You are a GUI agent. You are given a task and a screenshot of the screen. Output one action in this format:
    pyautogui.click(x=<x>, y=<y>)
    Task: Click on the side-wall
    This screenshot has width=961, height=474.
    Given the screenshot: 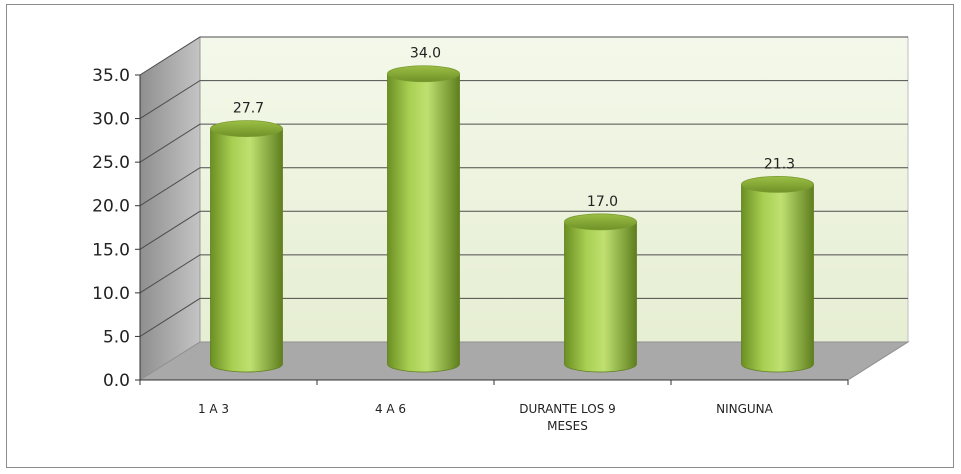 What is the action you would take?
    pyautogui.click(x=170, y=208)
    